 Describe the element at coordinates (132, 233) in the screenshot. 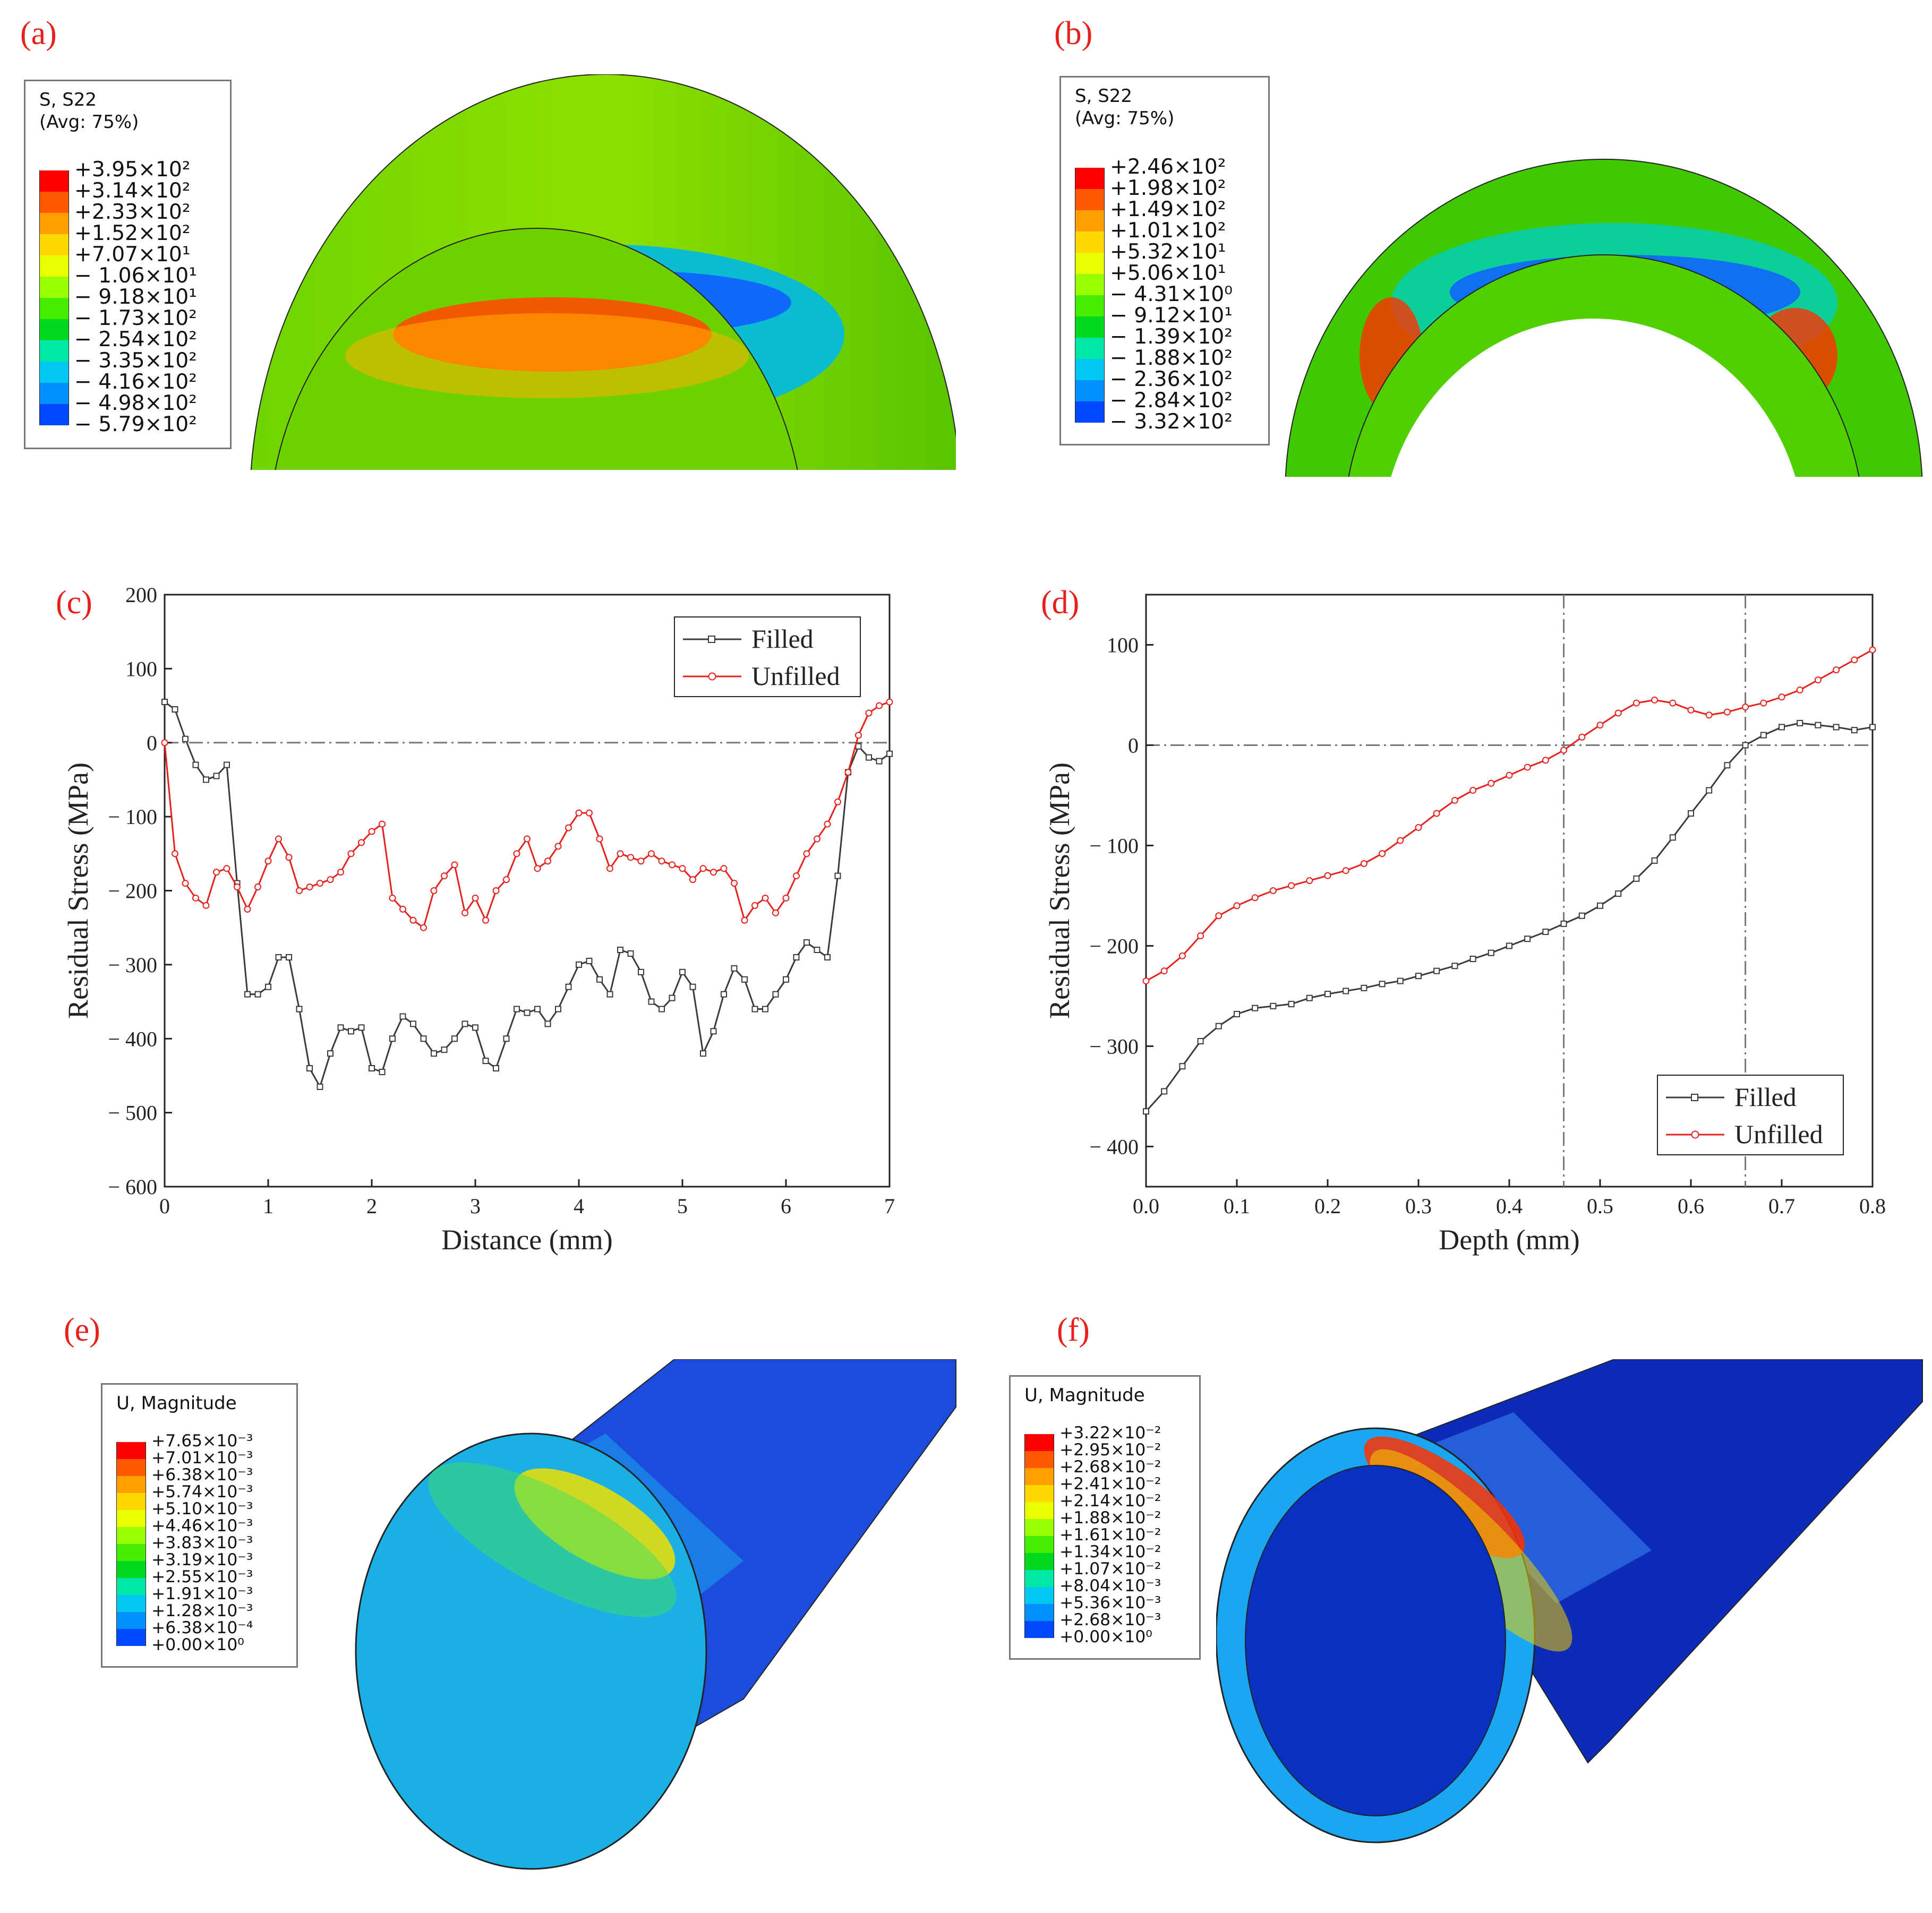

I see `legend-a-value: +1.52×10²` at that location.